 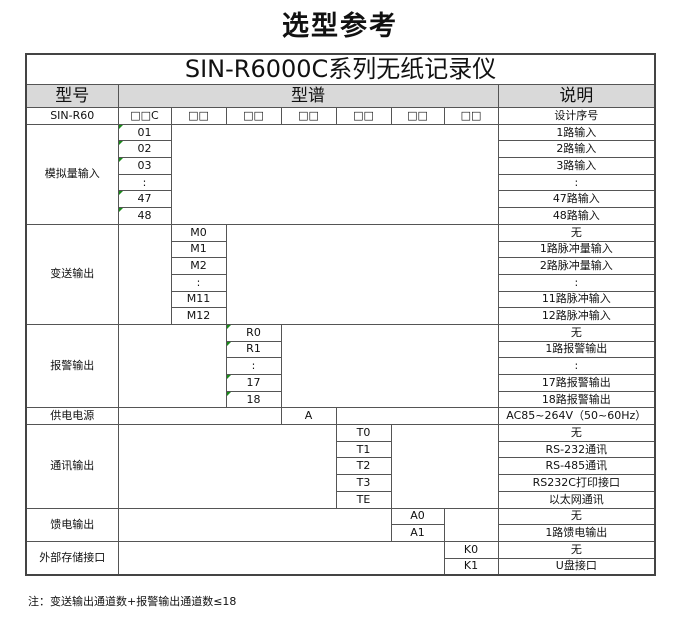 I want to click on header-description: 说明, so click(x=576, y=96).